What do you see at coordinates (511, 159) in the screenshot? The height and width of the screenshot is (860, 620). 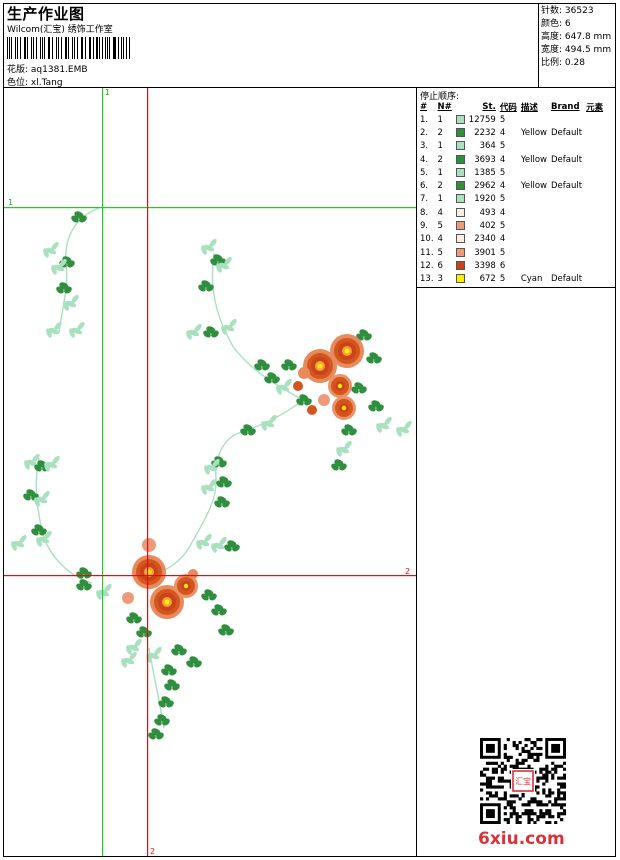 I see `stop-row: 4. 2 3693 4 Yellow Default` at bounding box center [511, 159].